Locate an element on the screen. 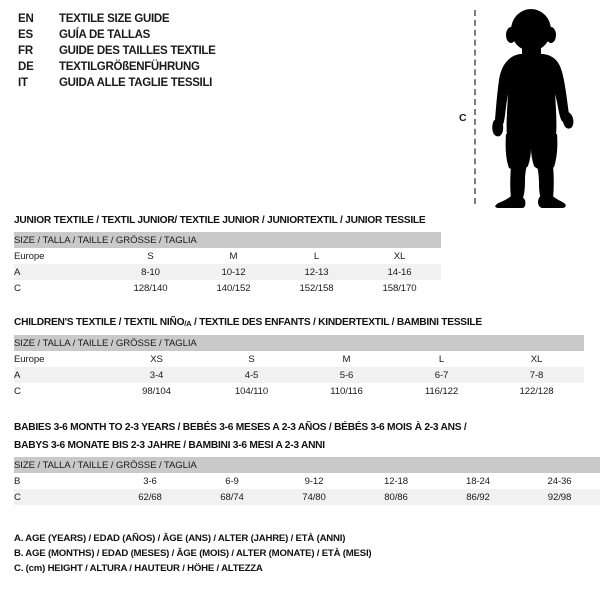 This screenshot has width=600, height=600. babies-b-col2: 6-9 is located at coordinates (232, 481).